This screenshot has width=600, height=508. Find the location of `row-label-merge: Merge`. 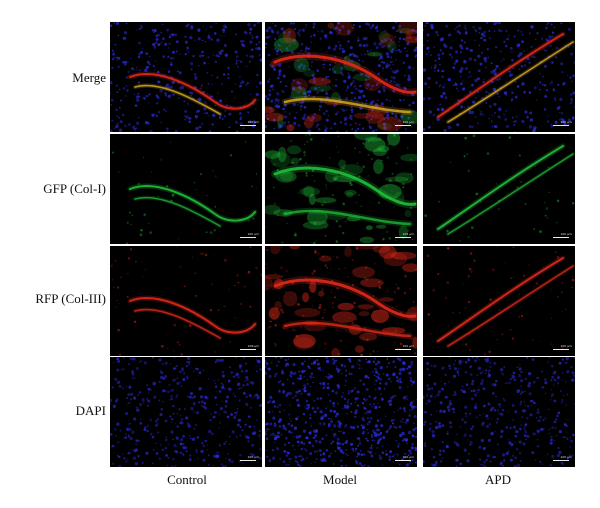

row-label-merge: Merge is located at coordinates (89, 77).